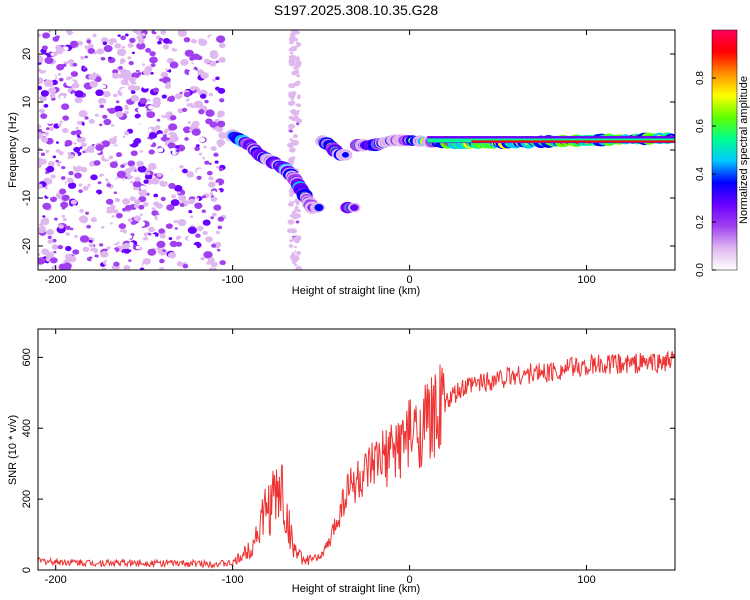 The height and width of the screenshot is (600, 750). What do you see at coordinates (573, 141) in the screenshot?
I see `ridge-band-core` at bounding box center [573, 141].